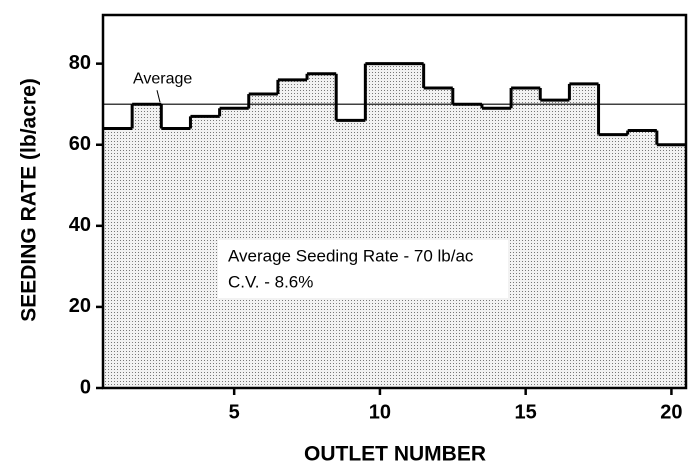  Describe the element at coordinates (80, 63) in the screenshot. I see `y-tick-label: 80` at that location.